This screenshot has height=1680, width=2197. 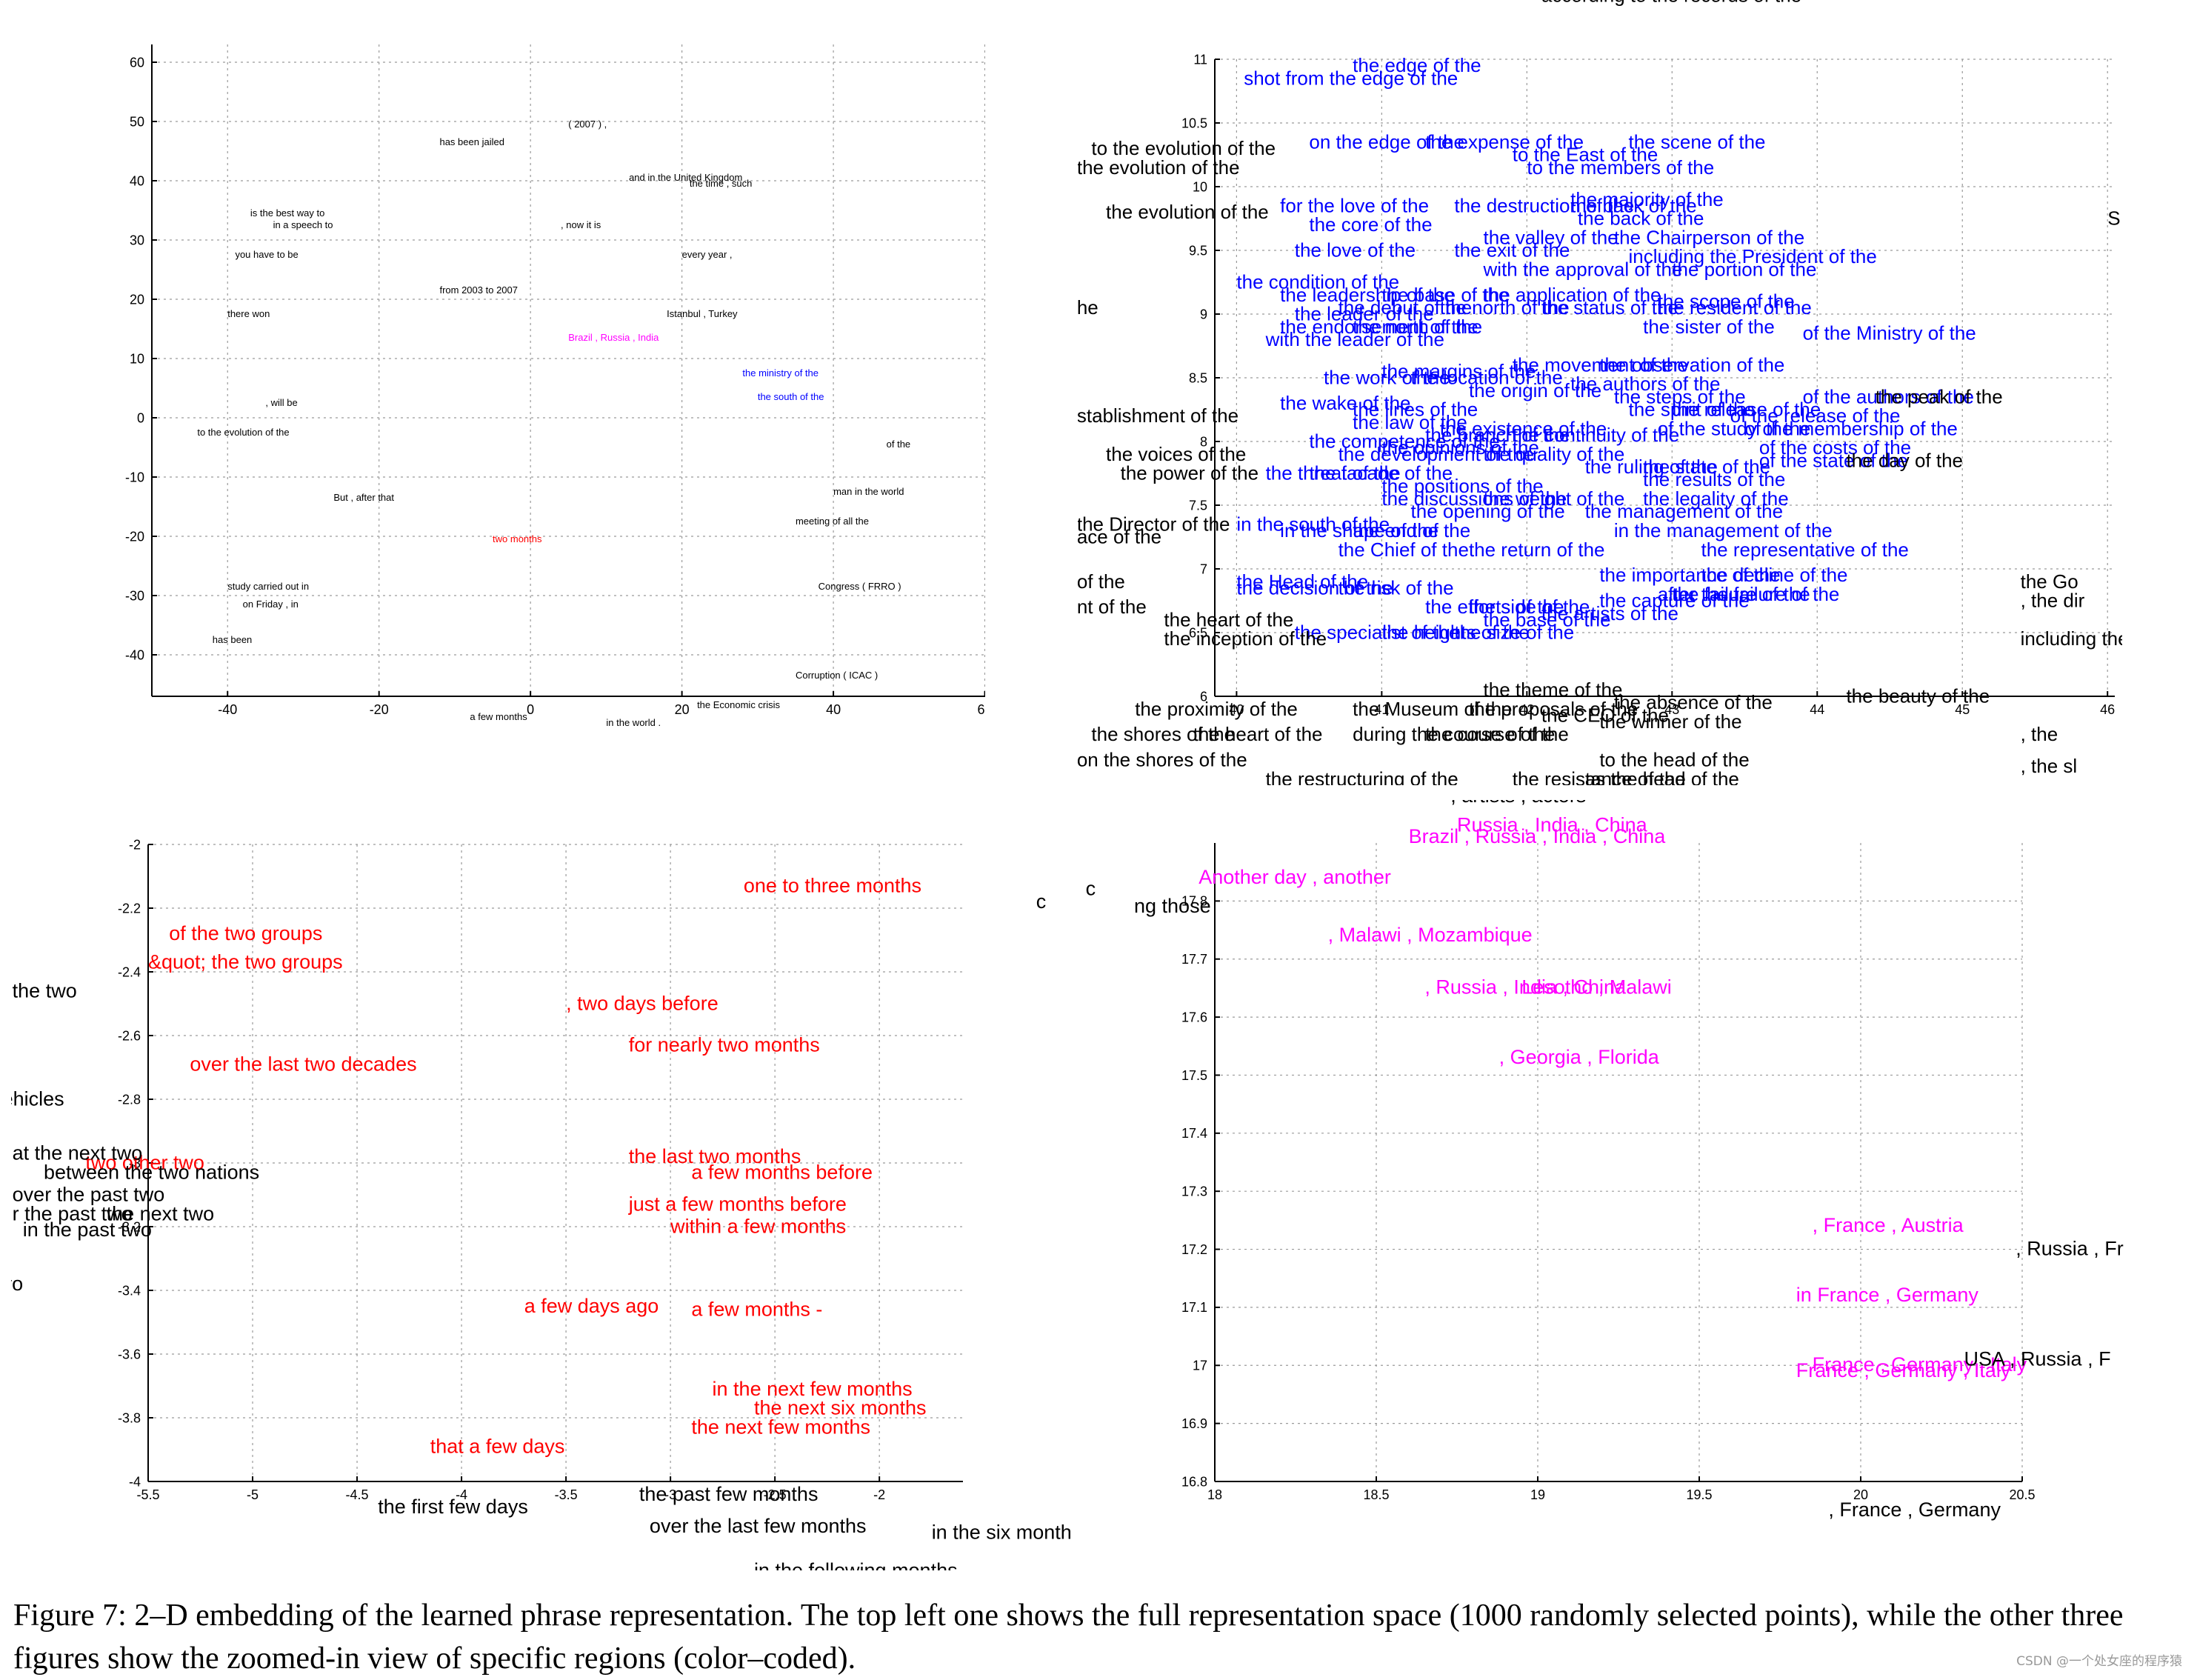 What do you see at coordinates (1714, 479) in the screenshot?
I see `phrase-point: the results of the` at bounding box center [1714, 479].